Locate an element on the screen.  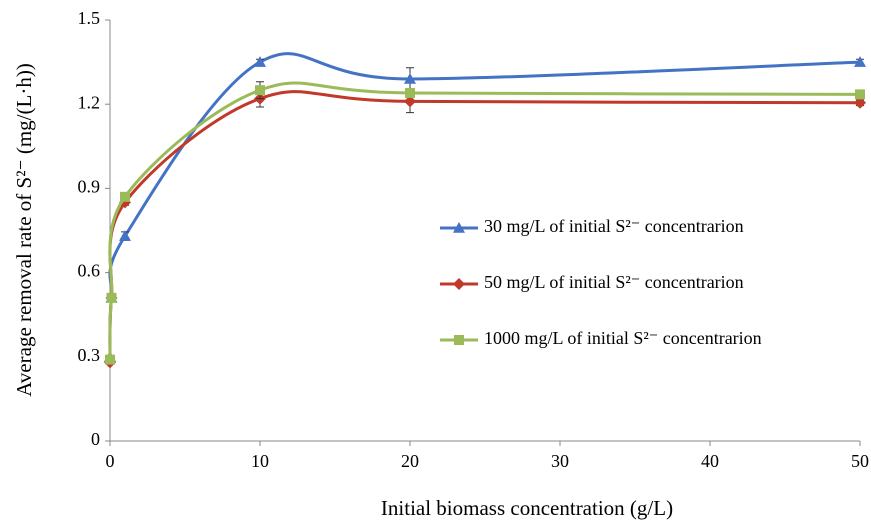
y-tick-label: 0 is located at coordinates (95, 439).